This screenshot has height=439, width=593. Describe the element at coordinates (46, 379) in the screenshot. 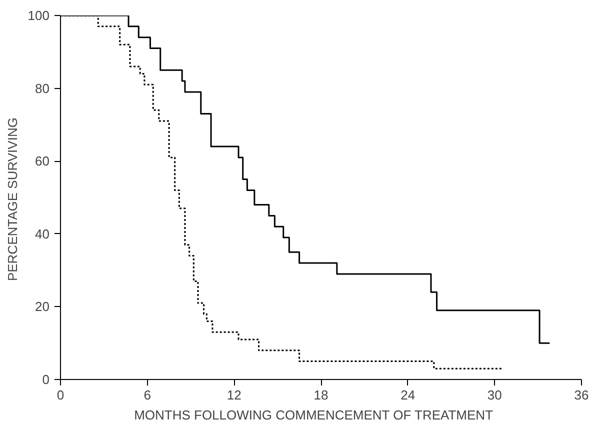

I see `y-tick-label: 0` at that location.